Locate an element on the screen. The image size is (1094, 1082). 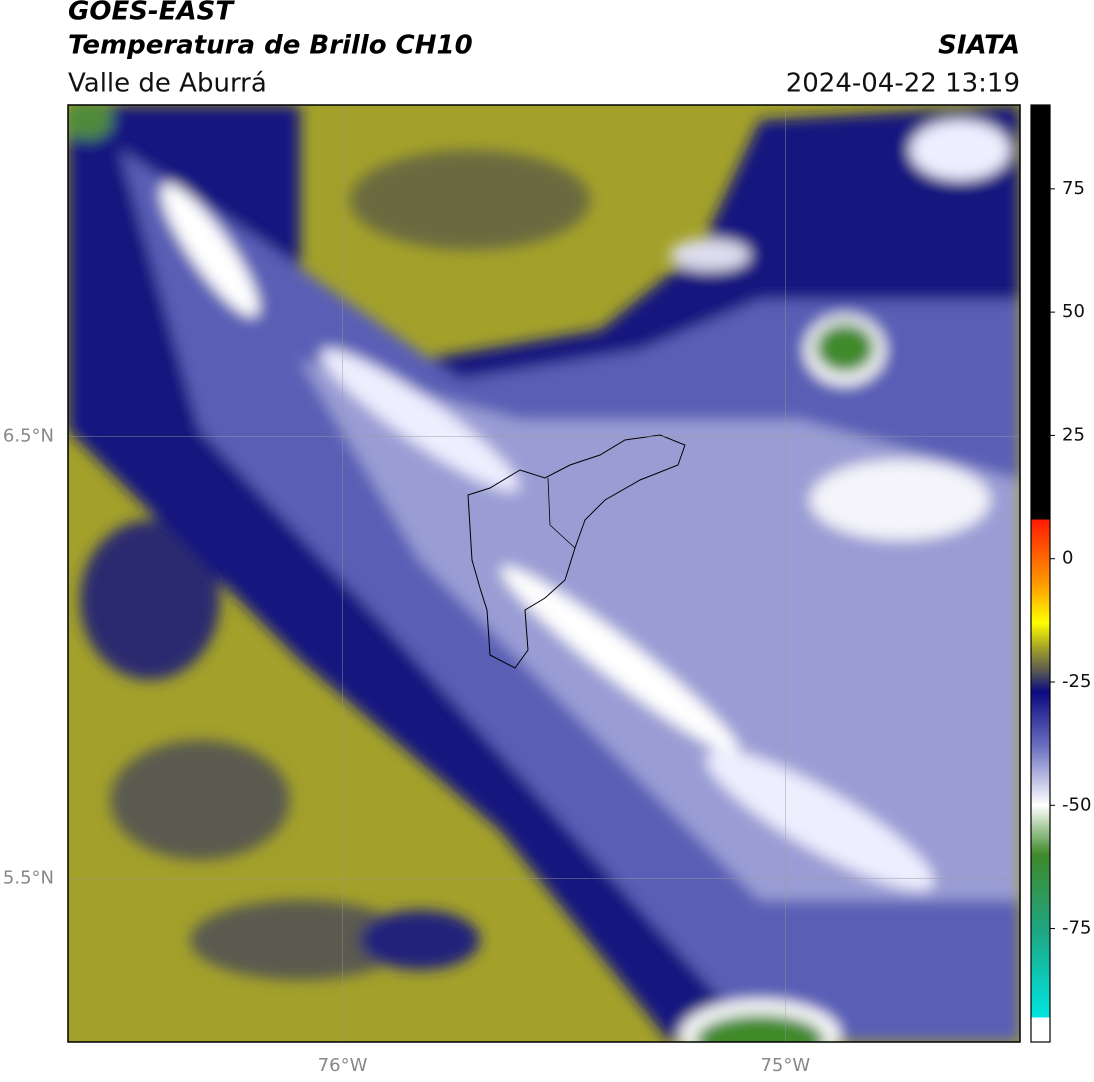
datetime: 2024-04-22 13:19 is located at coordinates (903, 84).